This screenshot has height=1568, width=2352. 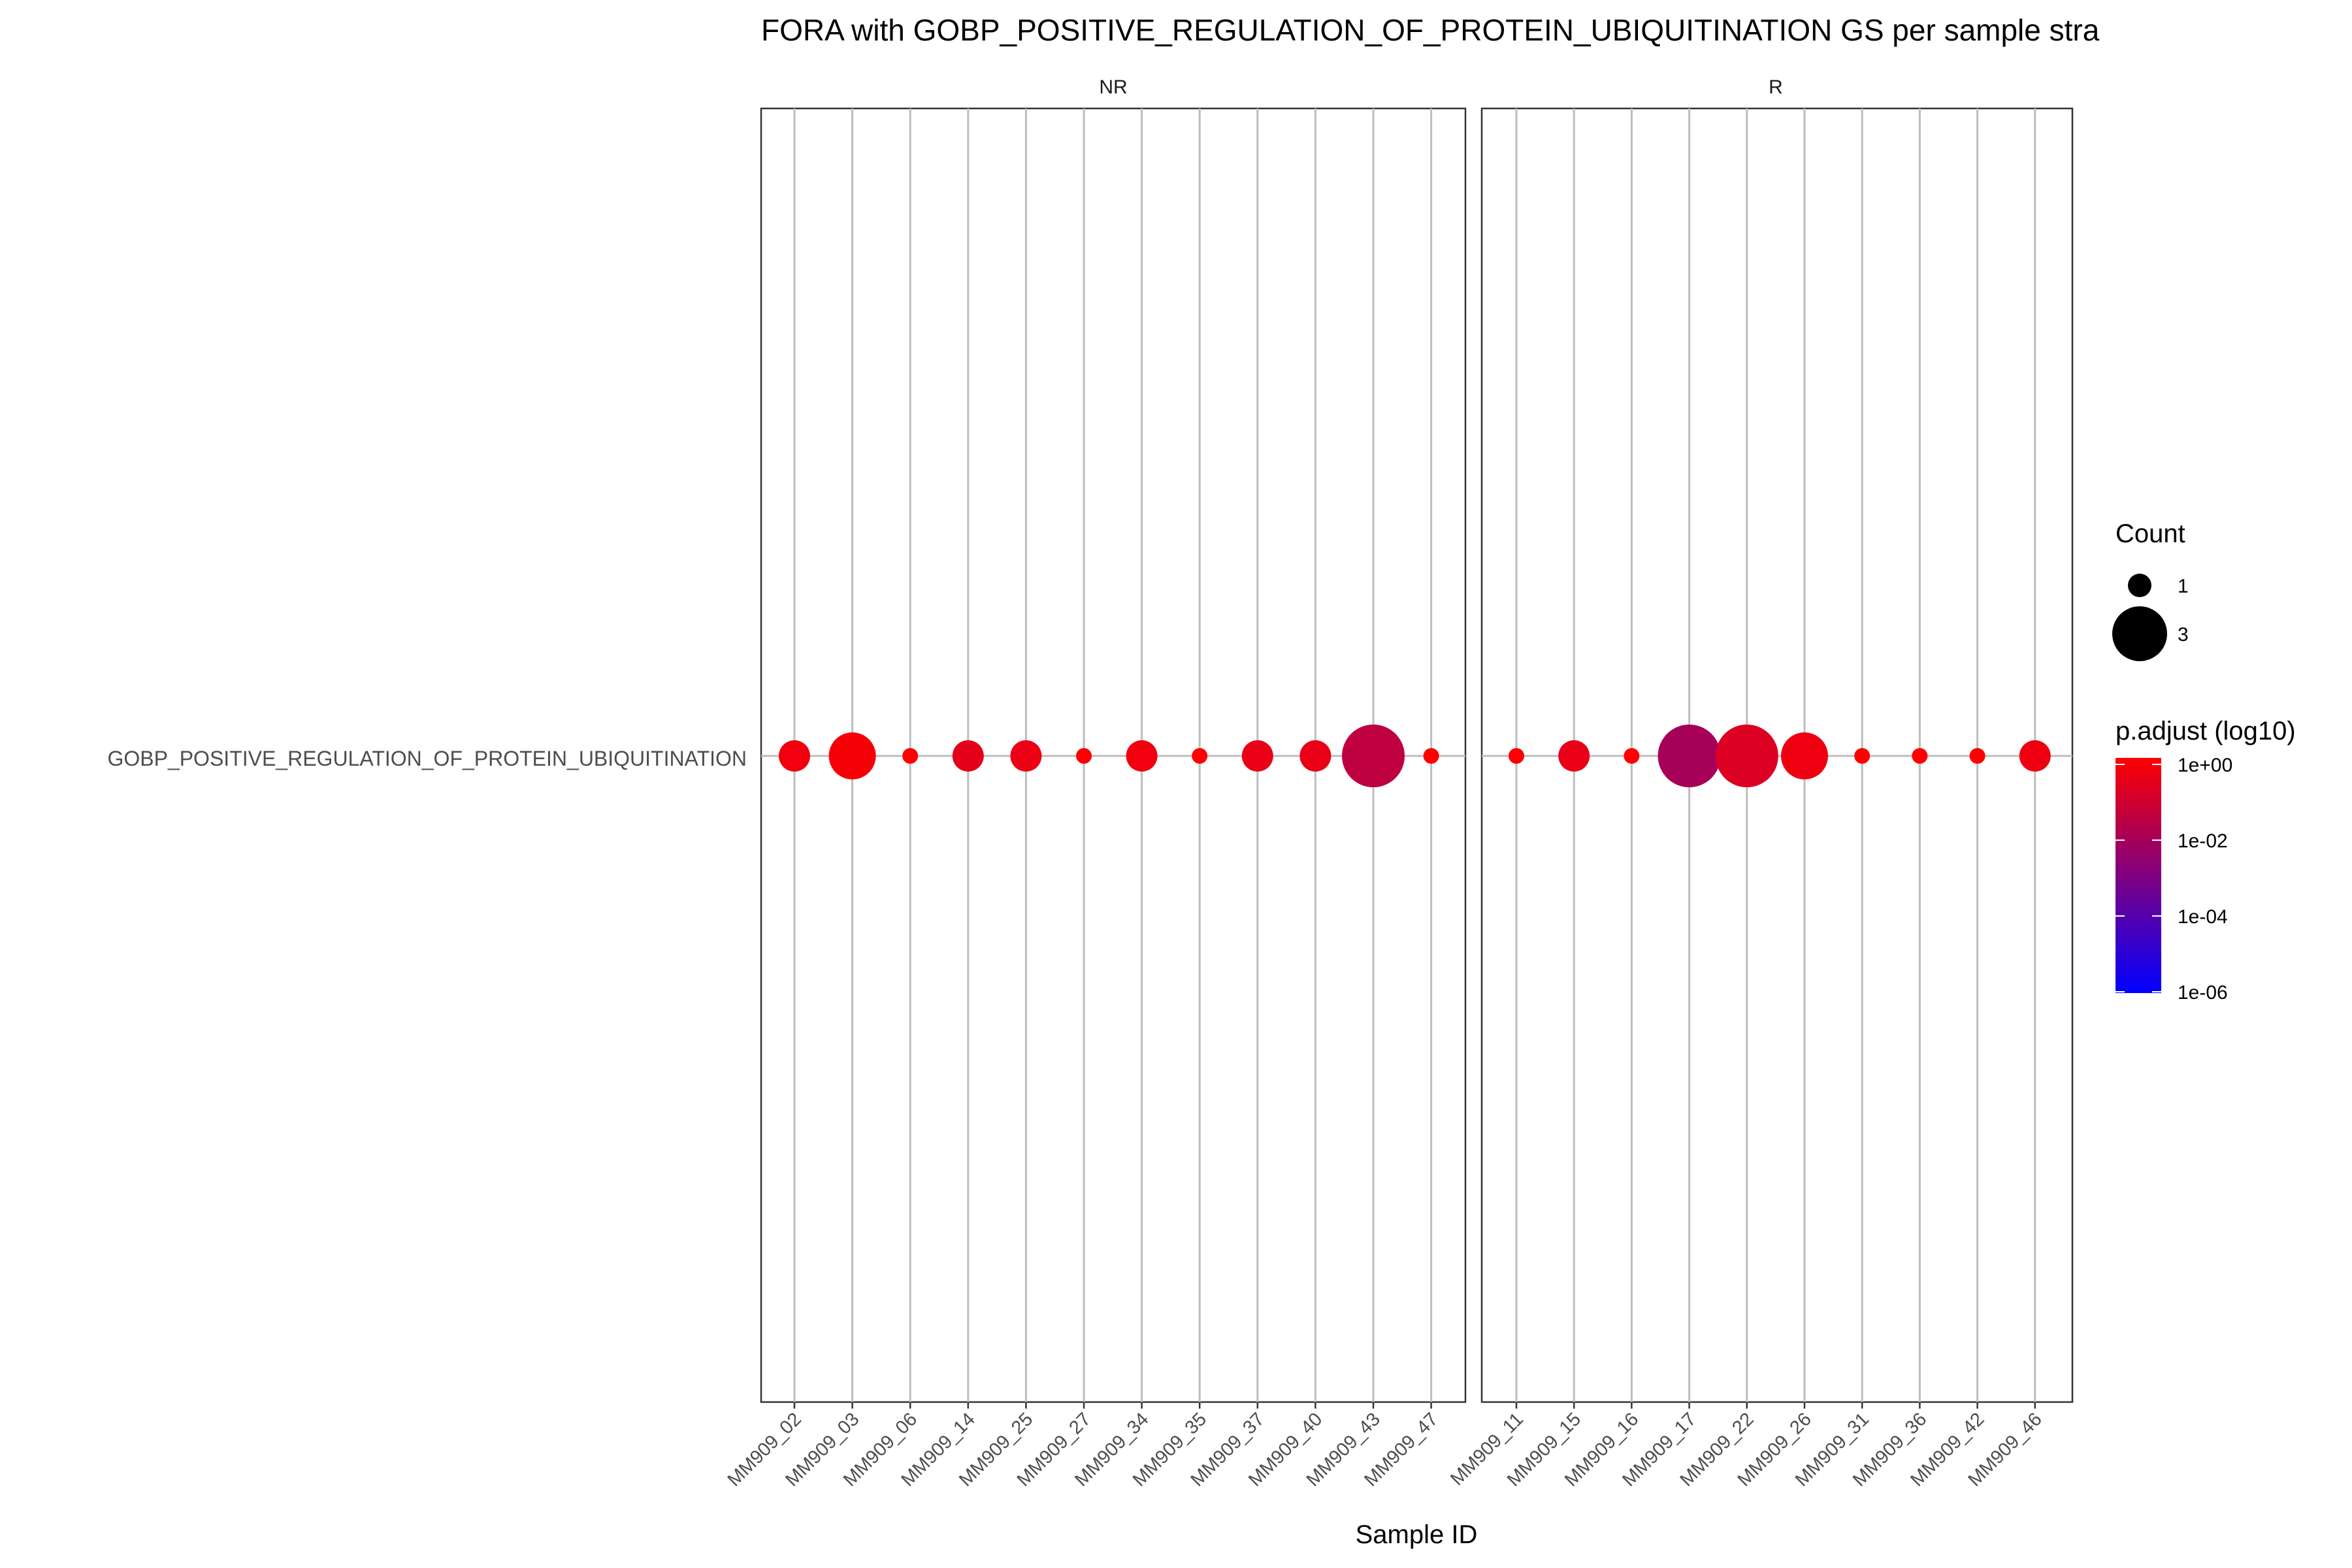 What do you see at coordinates (2203, 917) in the screenshot?
I see `color-bar-label: 1e-04` at bounding box center [2203, 917].